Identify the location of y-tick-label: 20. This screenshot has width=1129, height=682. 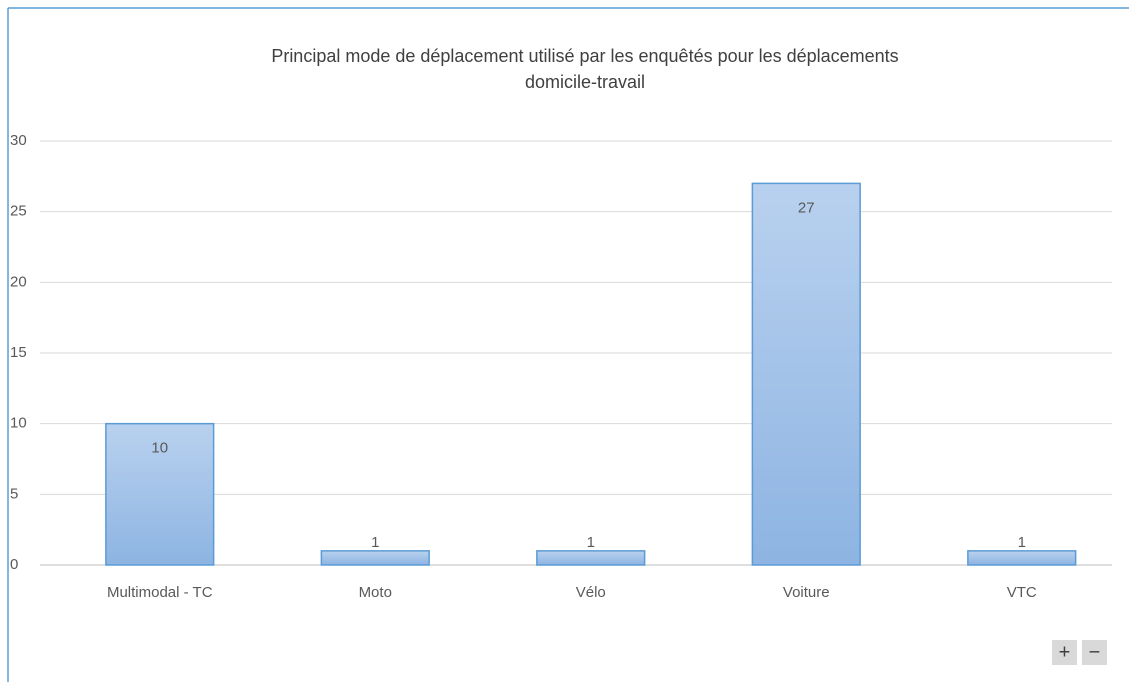
(18, 281).